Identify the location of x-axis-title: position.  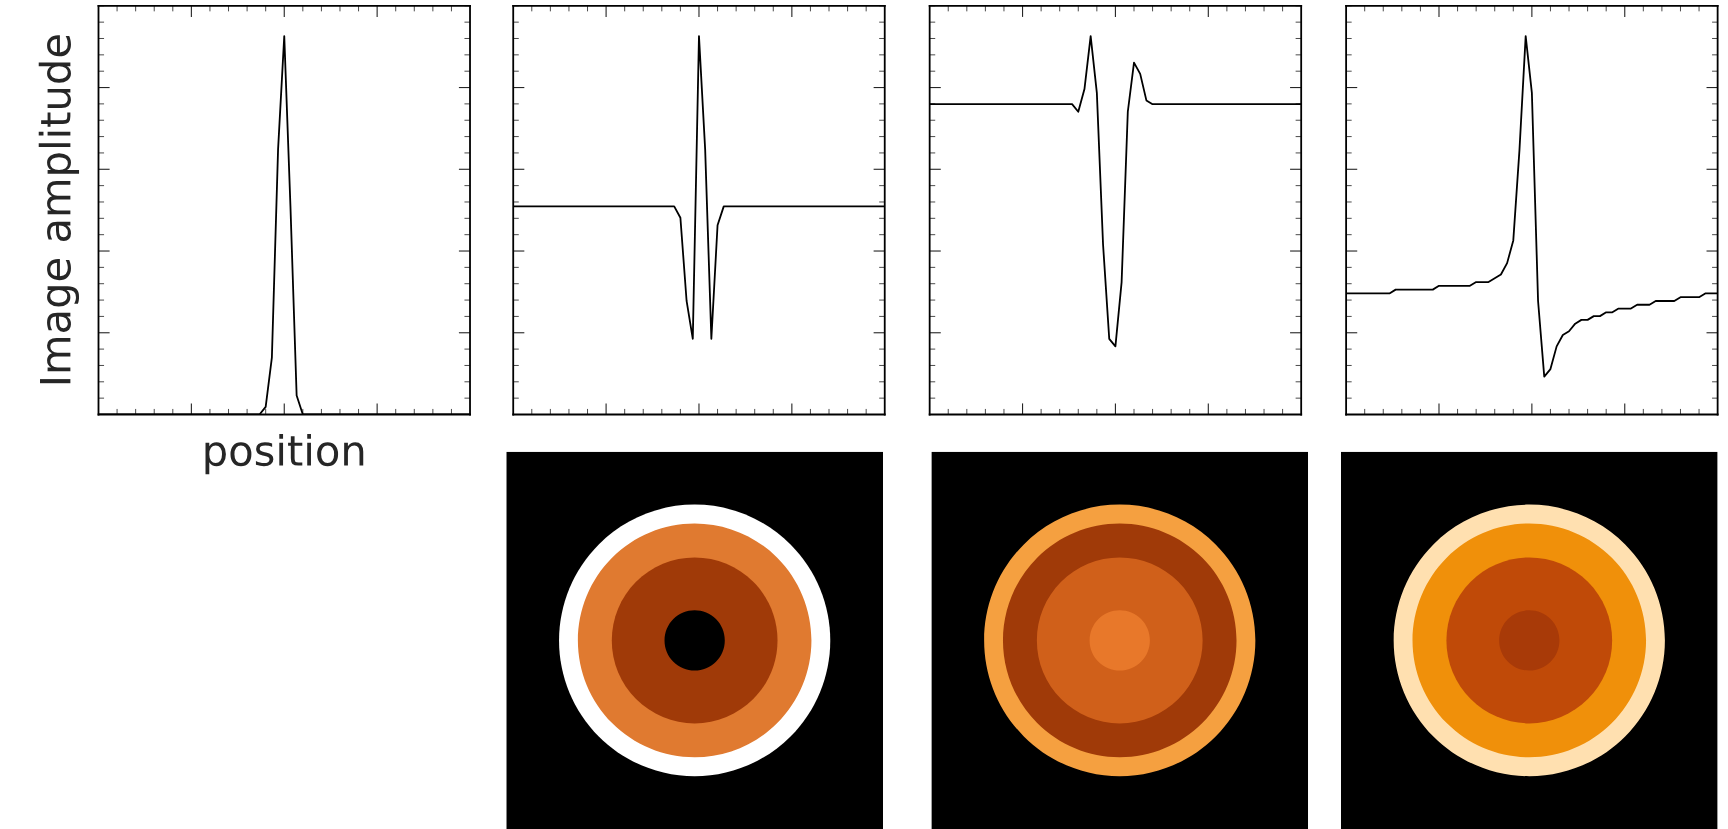
(284, 454).